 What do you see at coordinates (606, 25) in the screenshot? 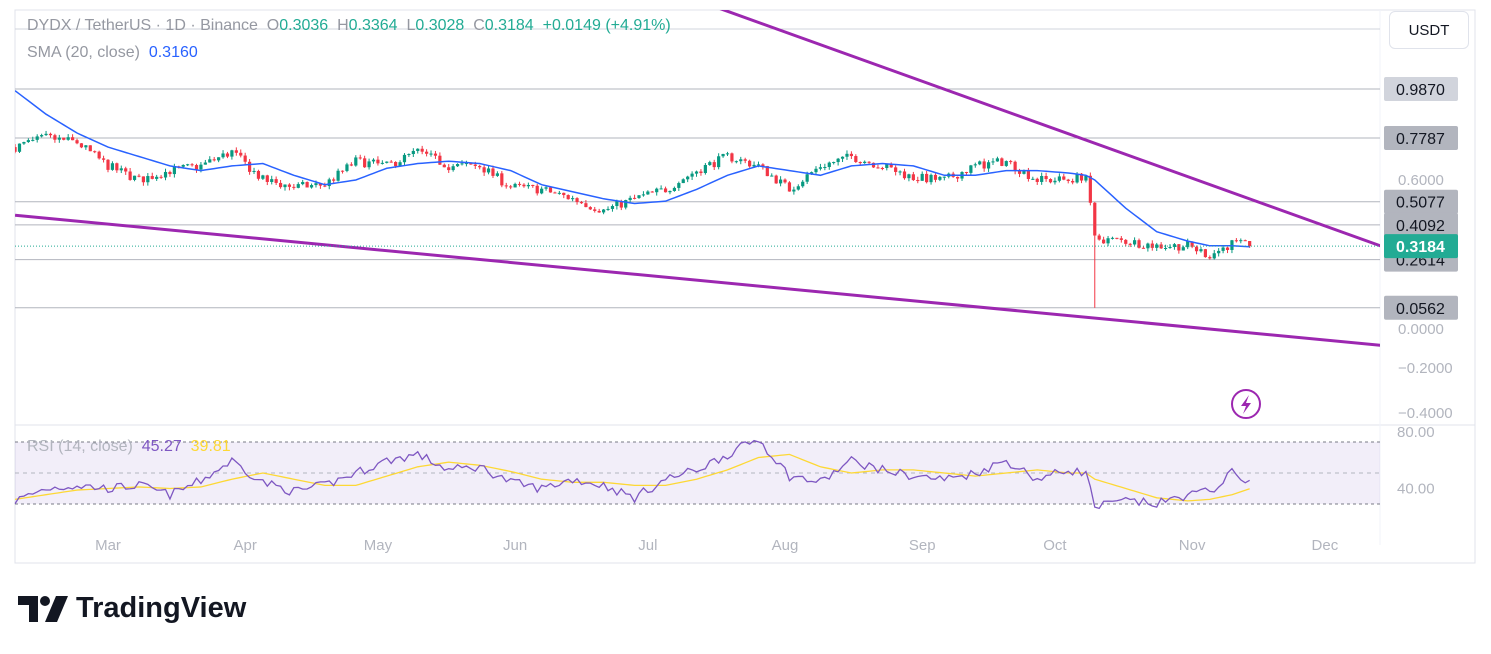
I see `change-value: +0.0149 (+4.91%)` at bounding box center [606, 25].